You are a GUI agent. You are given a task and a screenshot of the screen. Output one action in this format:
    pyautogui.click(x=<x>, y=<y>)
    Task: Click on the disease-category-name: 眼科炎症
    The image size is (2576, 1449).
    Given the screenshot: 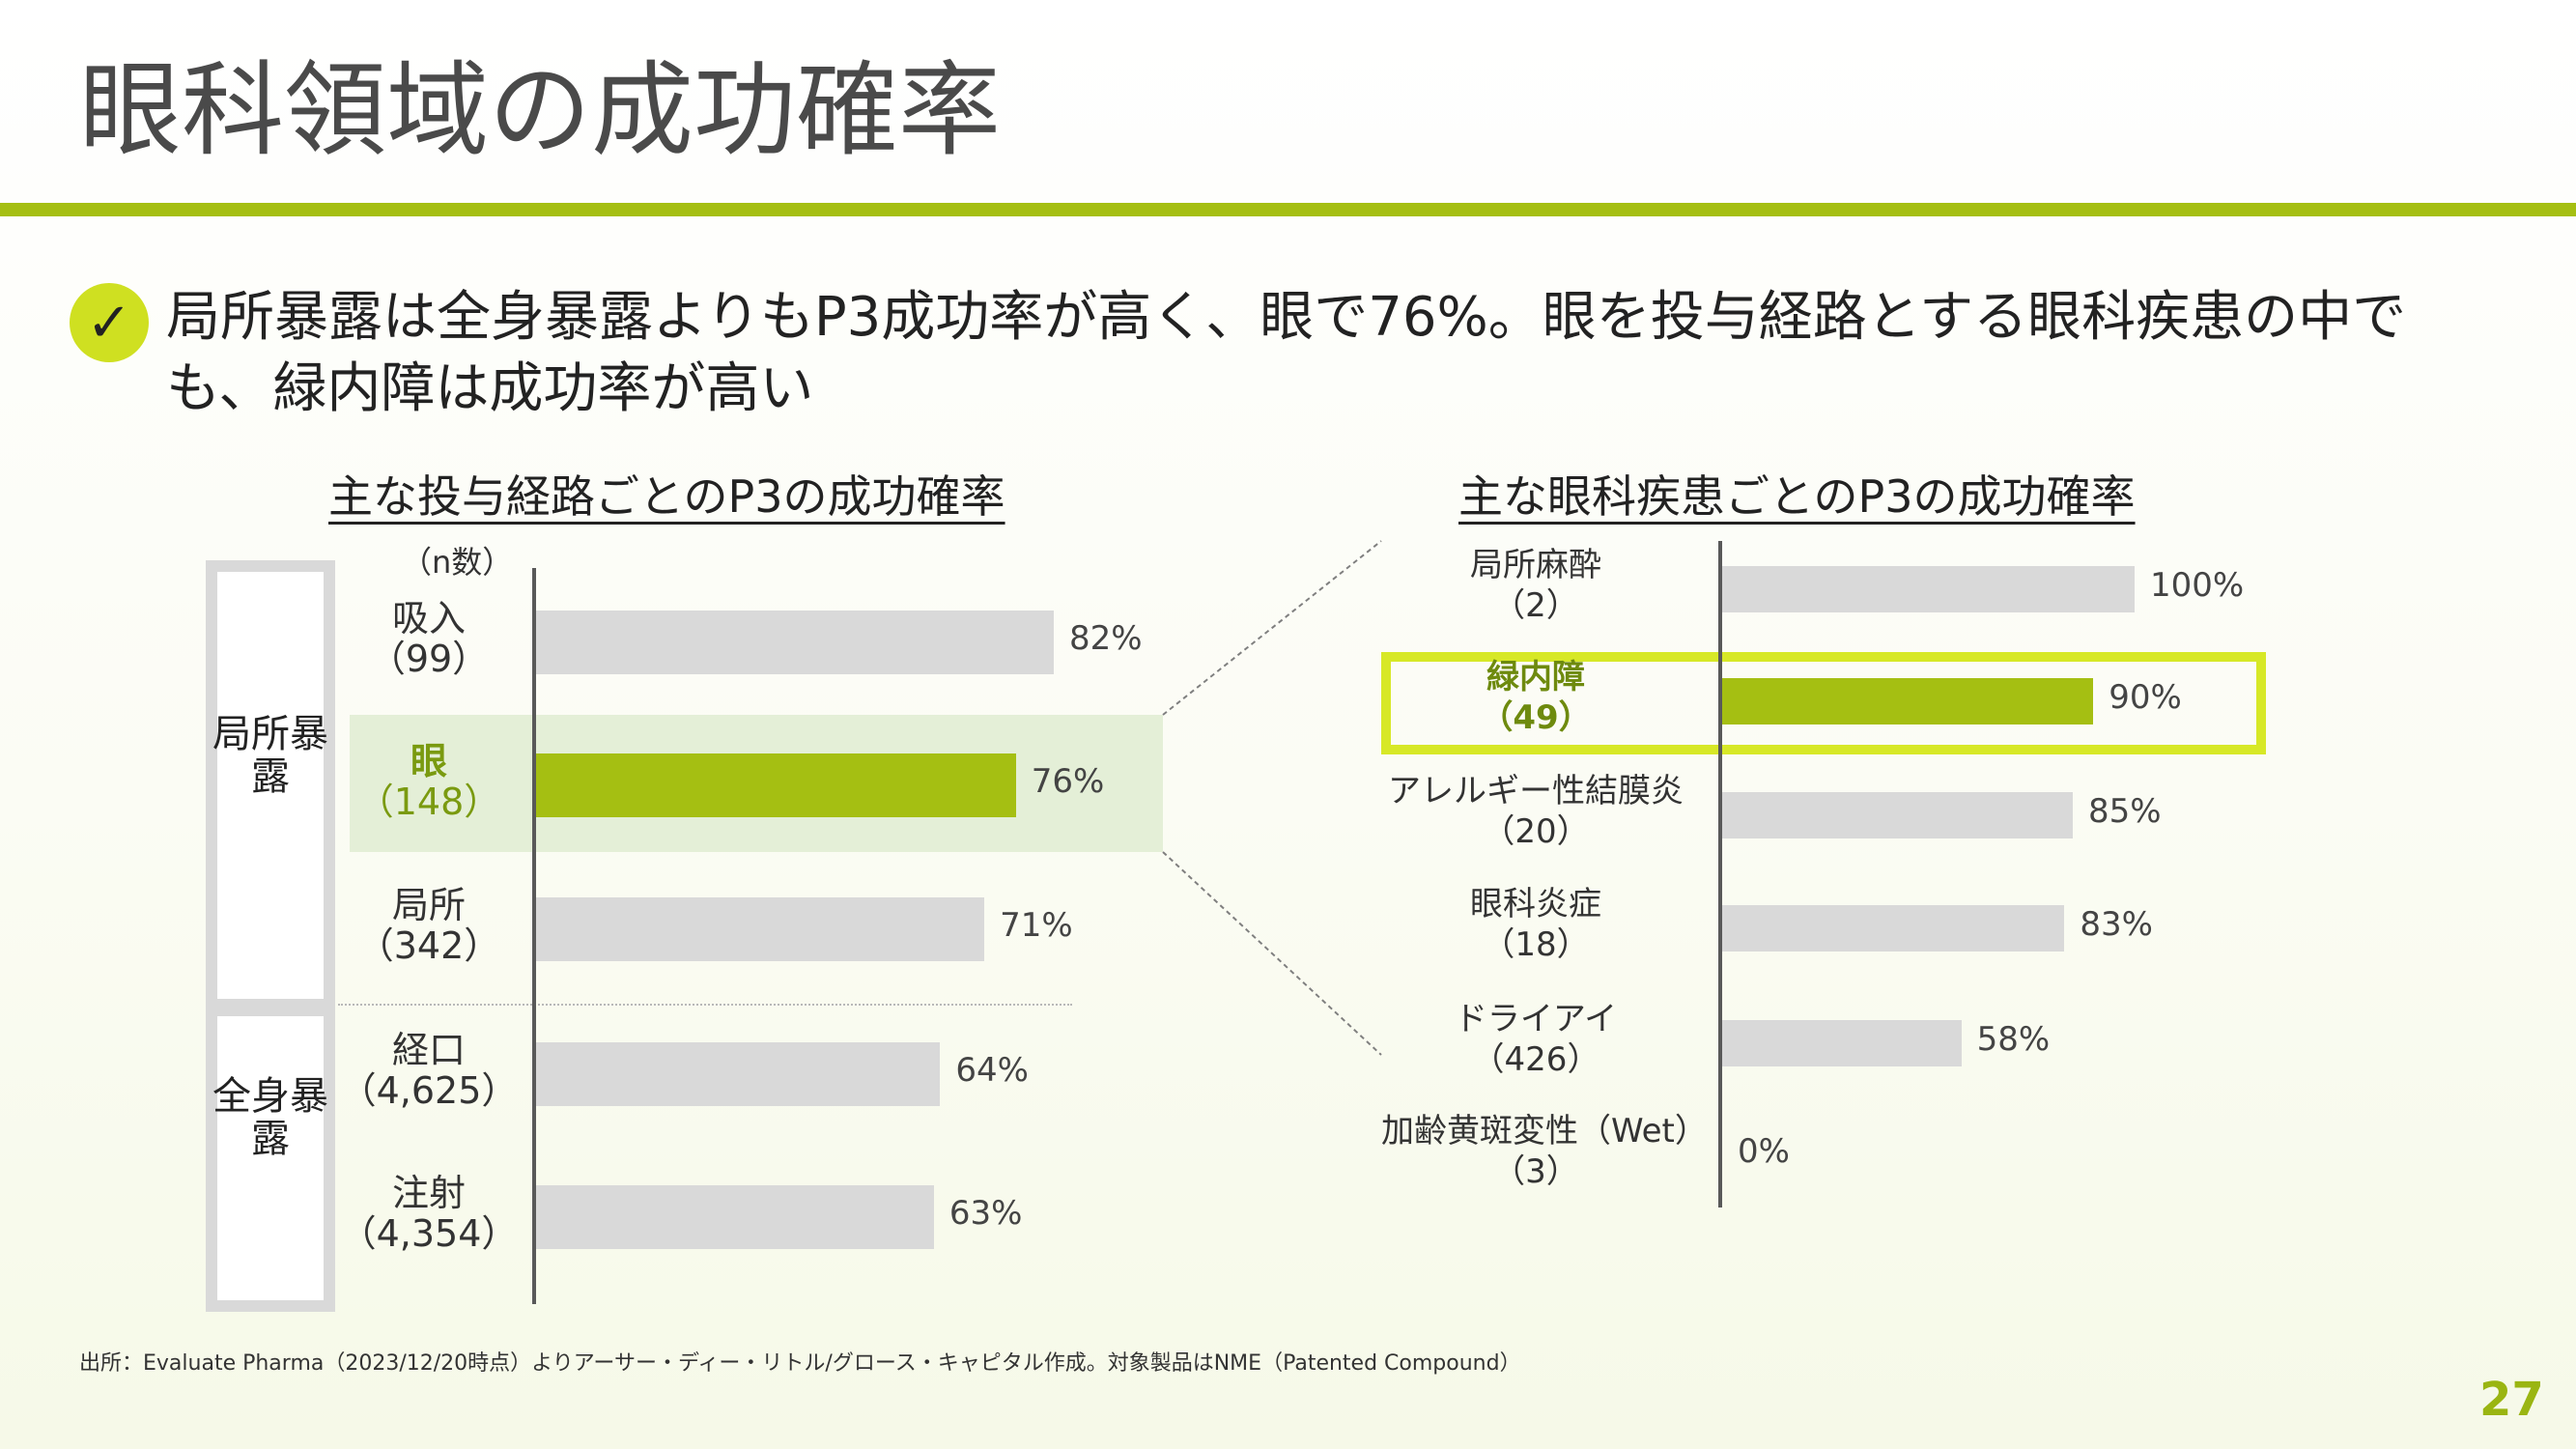 What is the action you would take?
    pyautogui.click(x=1535, y=904)
    